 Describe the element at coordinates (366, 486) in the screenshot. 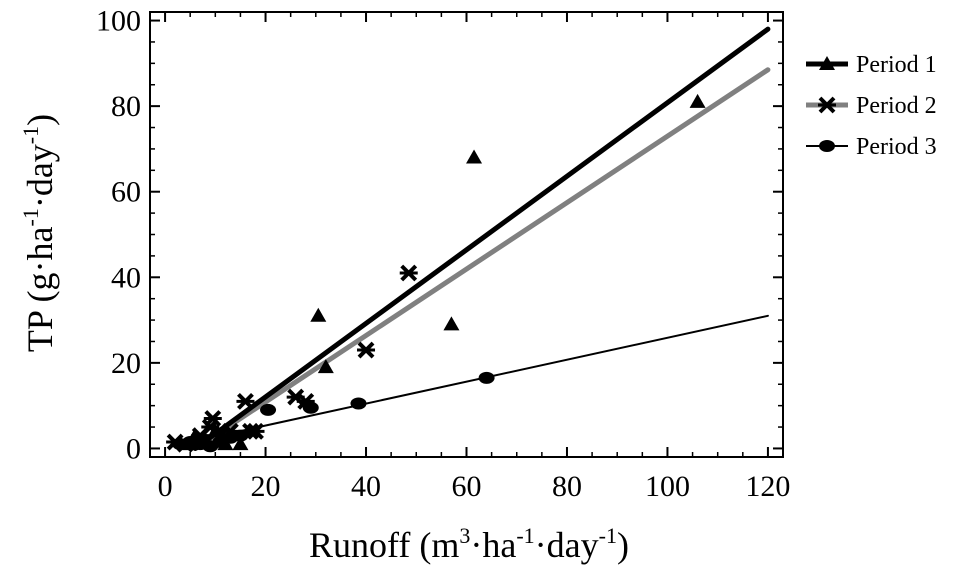

I see `x-tick-label: 40` at that location.